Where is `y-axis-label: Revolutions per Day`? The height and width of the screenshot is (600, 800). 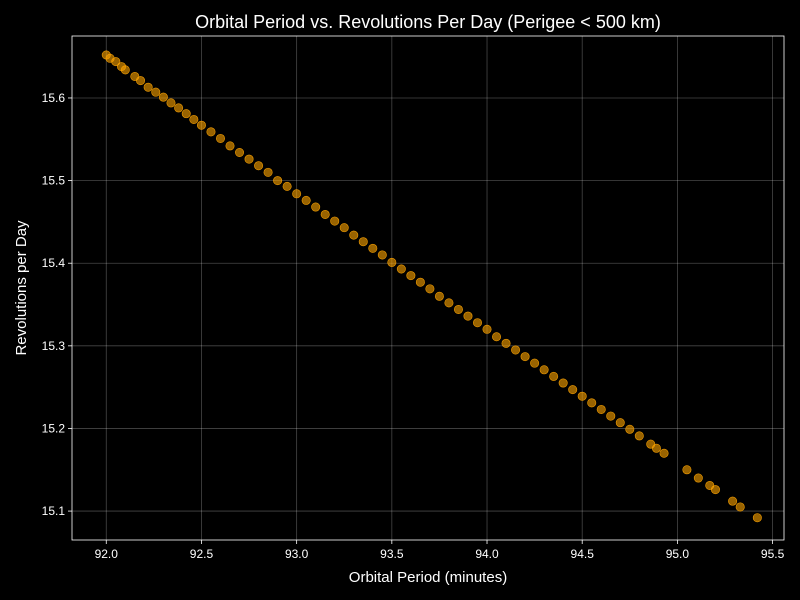
y-axis-label: Revolutions per Day is located at coordinates (21, 288).